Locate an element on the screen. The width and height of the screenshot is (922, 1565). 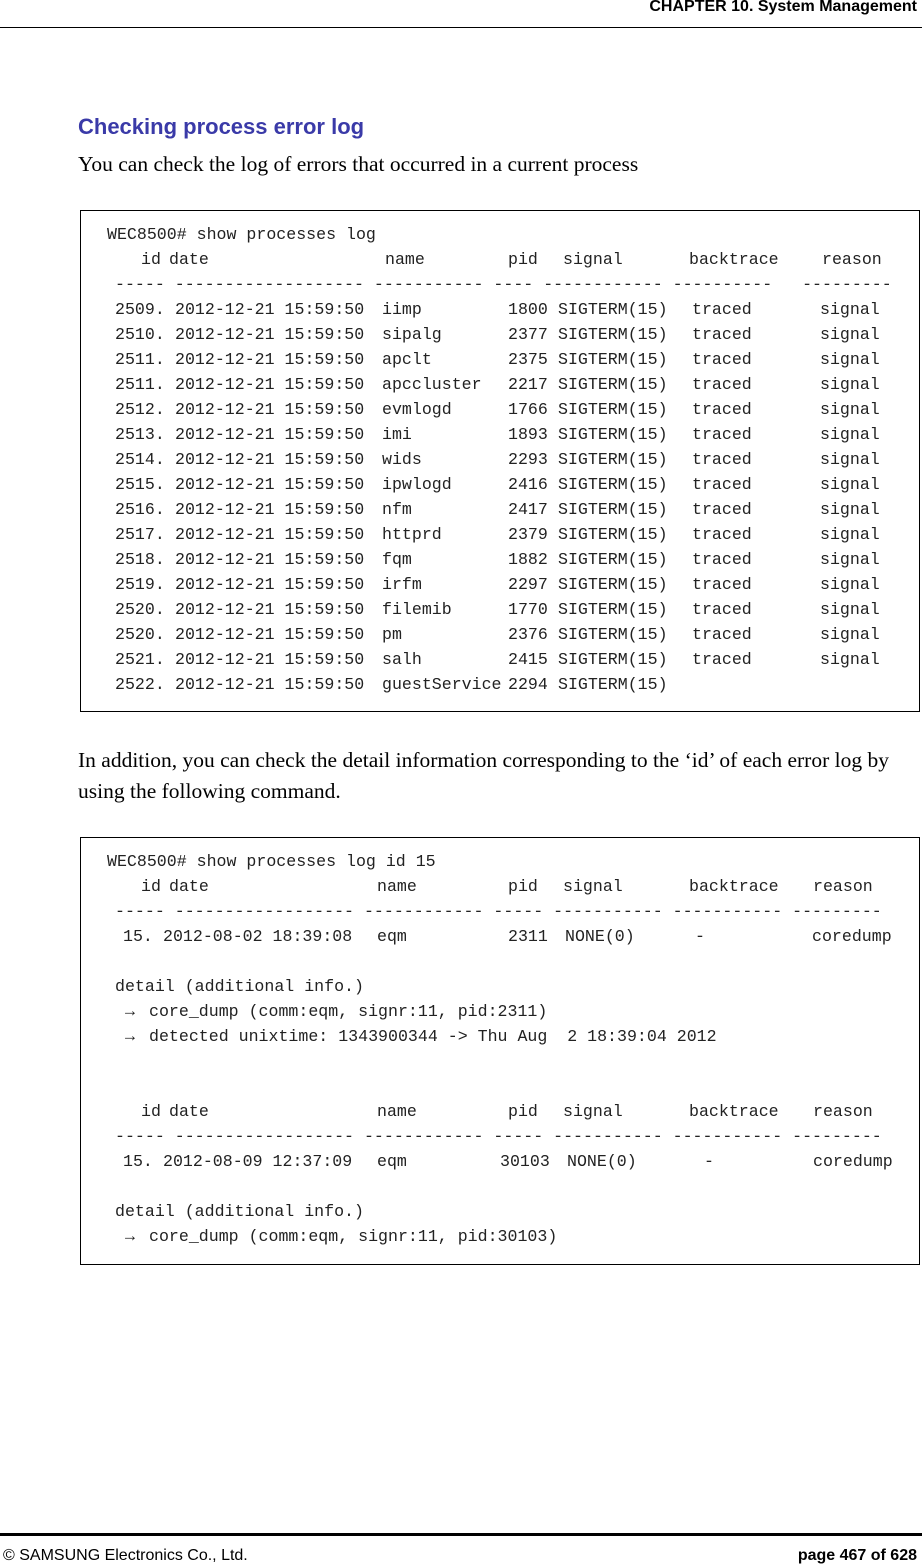
arrow-icon: → is located at coordinates (130, 1011).